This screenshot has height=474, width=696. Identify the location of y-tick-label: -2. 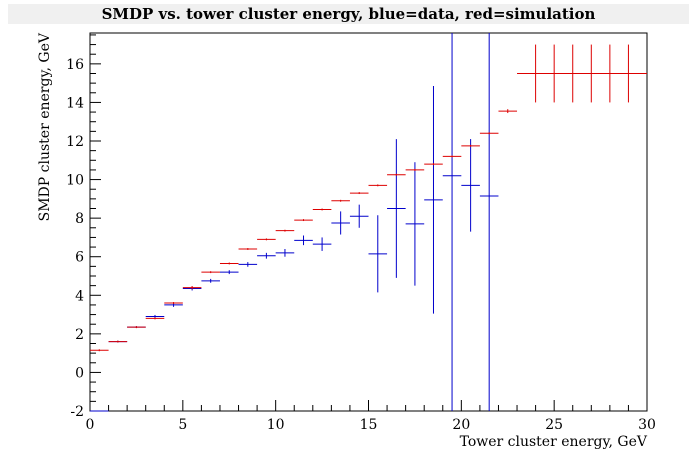
(77, 412).